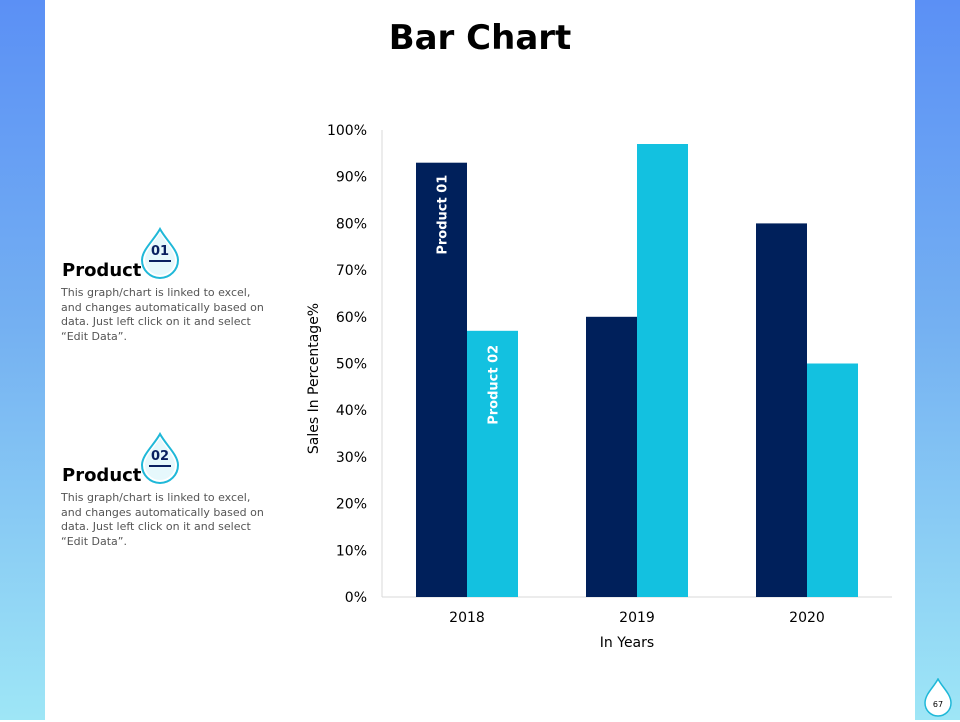  What do you see at coordinates (807, 618) in the screenshot?
I see `x-tick-label: 2020` at bounding box center [807, 618].